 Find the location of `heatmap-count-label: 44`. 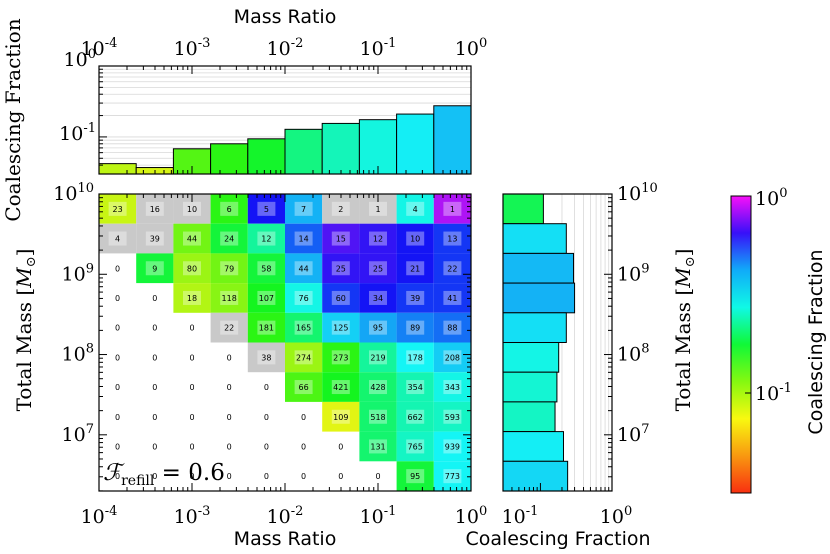

heatmap-count-label: 44 is located at coordinates (192, 239).